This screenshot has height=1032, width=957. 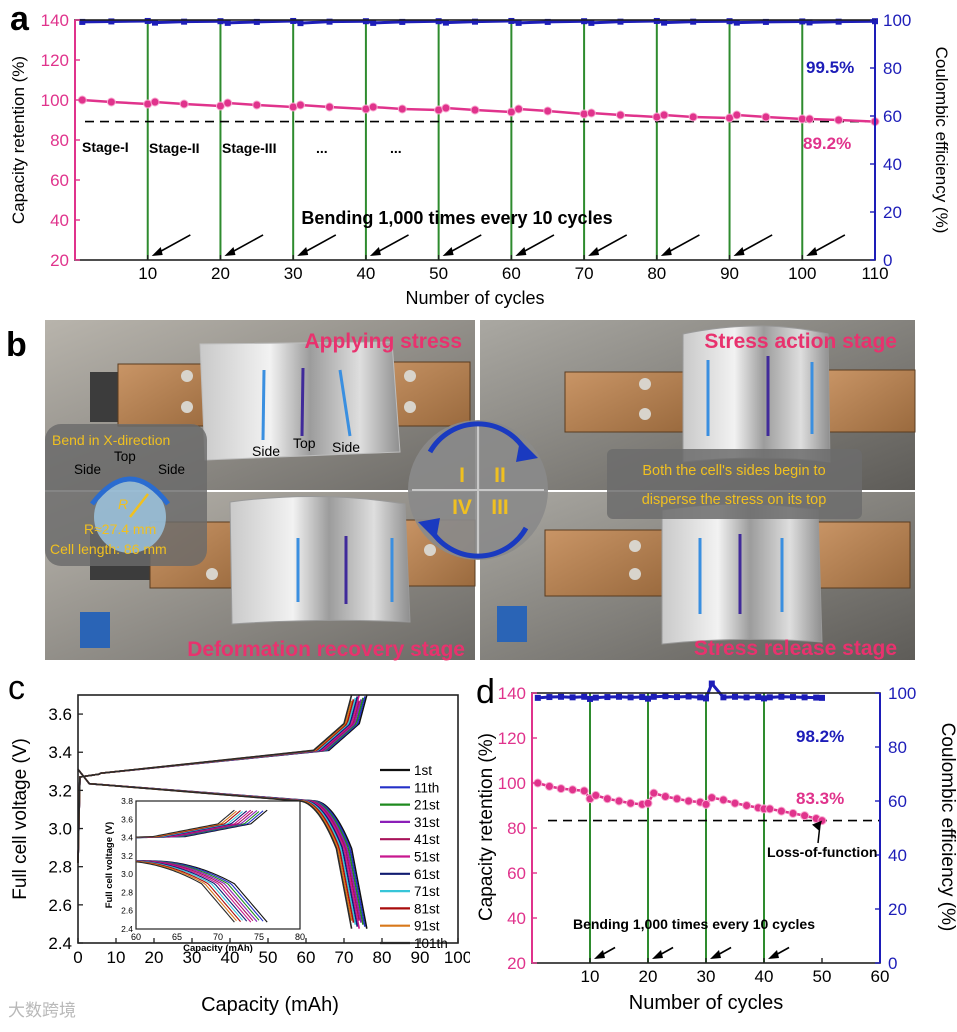 I want to click on svg-text: R, so click(x=123, y=504).